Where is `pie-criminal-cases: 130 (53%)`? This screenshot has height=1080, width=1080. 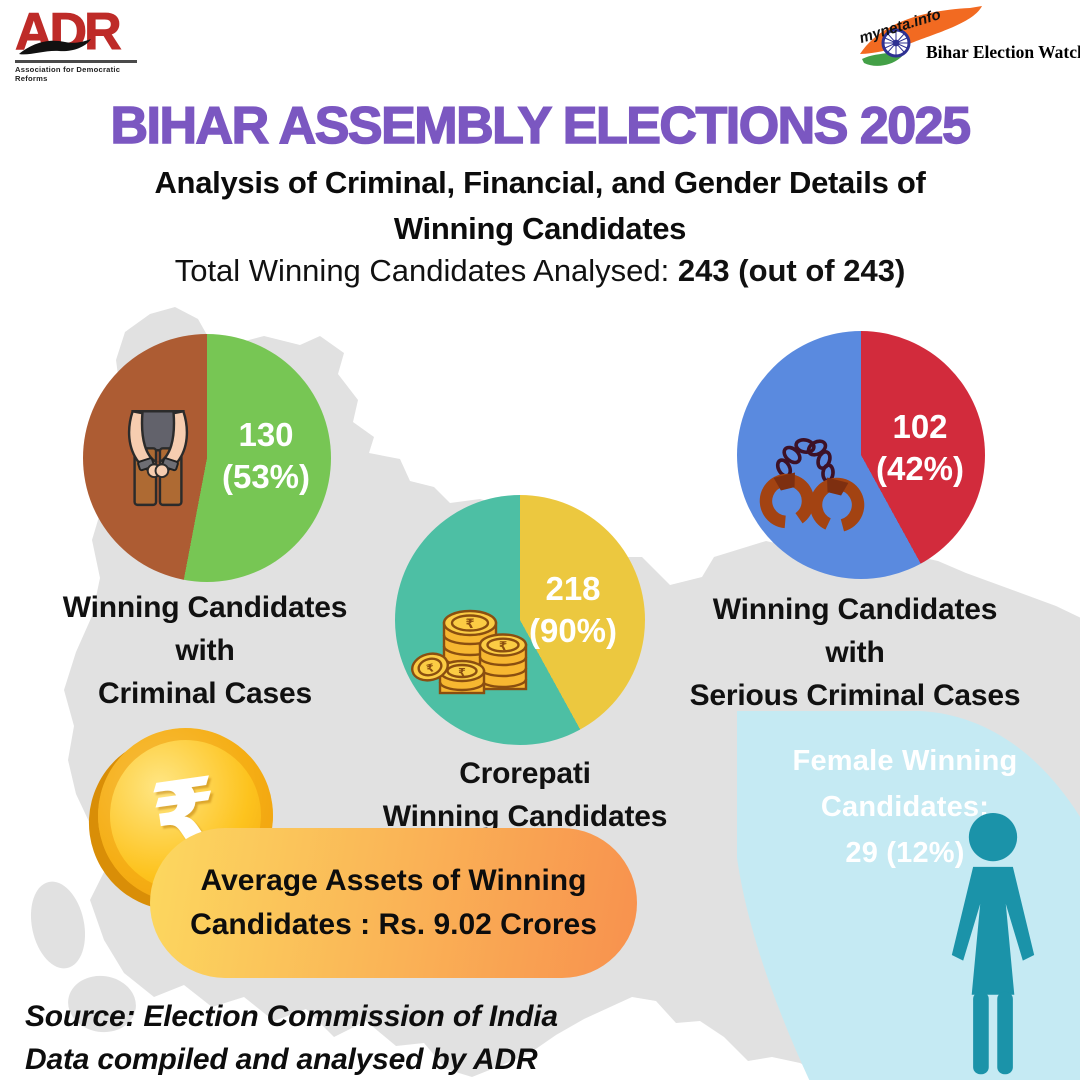 pie-criminal-cases: 130 (53%) is located at coordinates (207, 458).